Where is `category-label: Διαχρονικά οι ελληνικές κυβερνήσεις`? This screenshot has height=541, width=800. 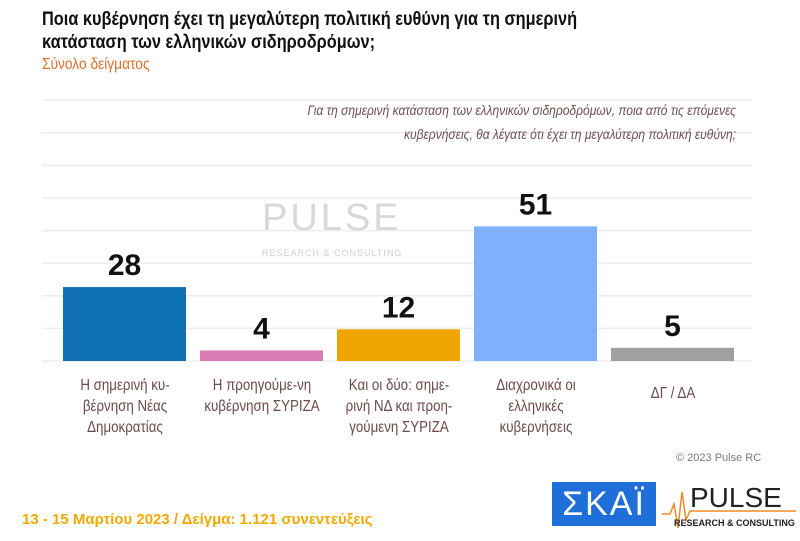 category-label: Διαχρονικά οι ελληνικές κυβερνήσεις is located at coordinates (535, 406).